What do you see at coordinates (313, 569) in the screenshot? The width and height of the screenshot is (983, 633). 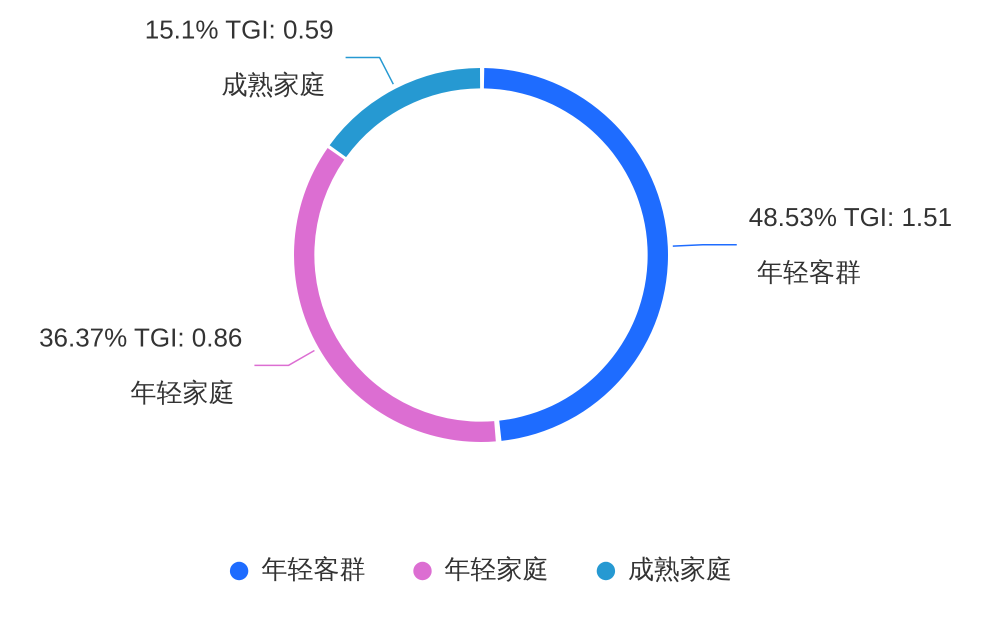 I see `legend-label: 年轻客群` at bounding box center [313, 569].